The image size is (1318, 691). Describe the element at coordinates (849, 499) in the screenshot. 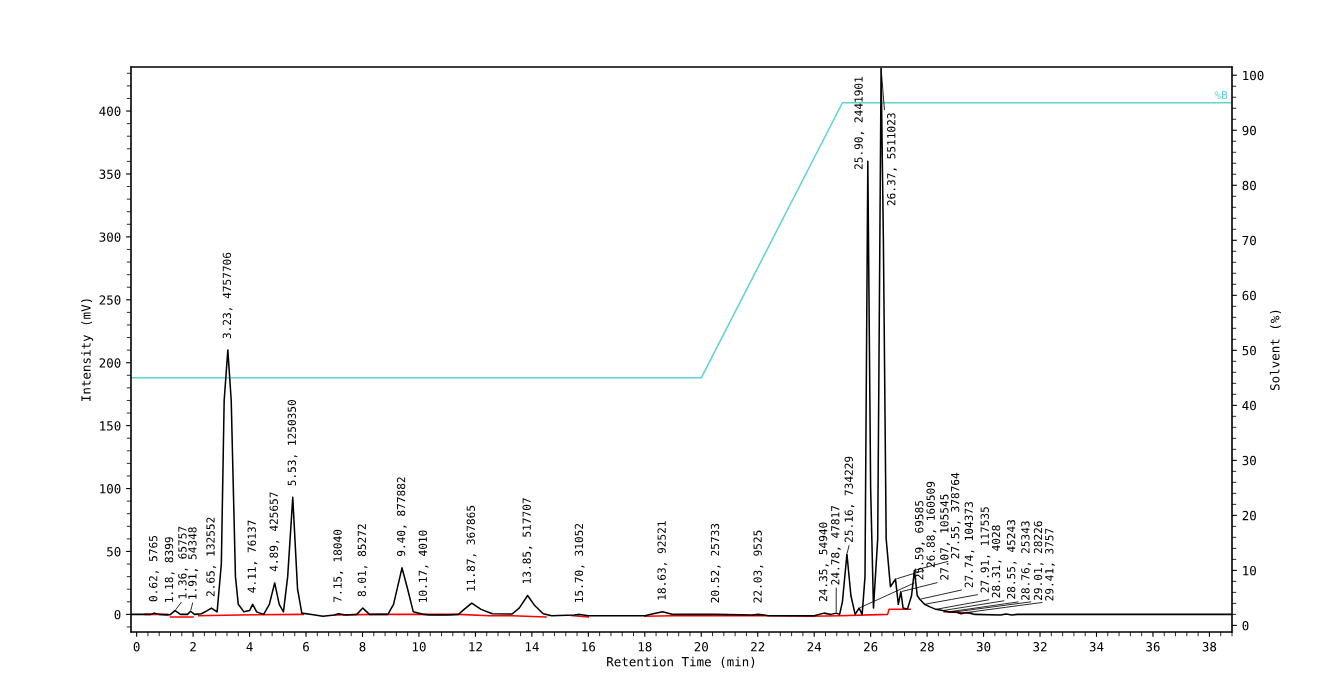

I see `annotation: 25.16, 734229` at that location.